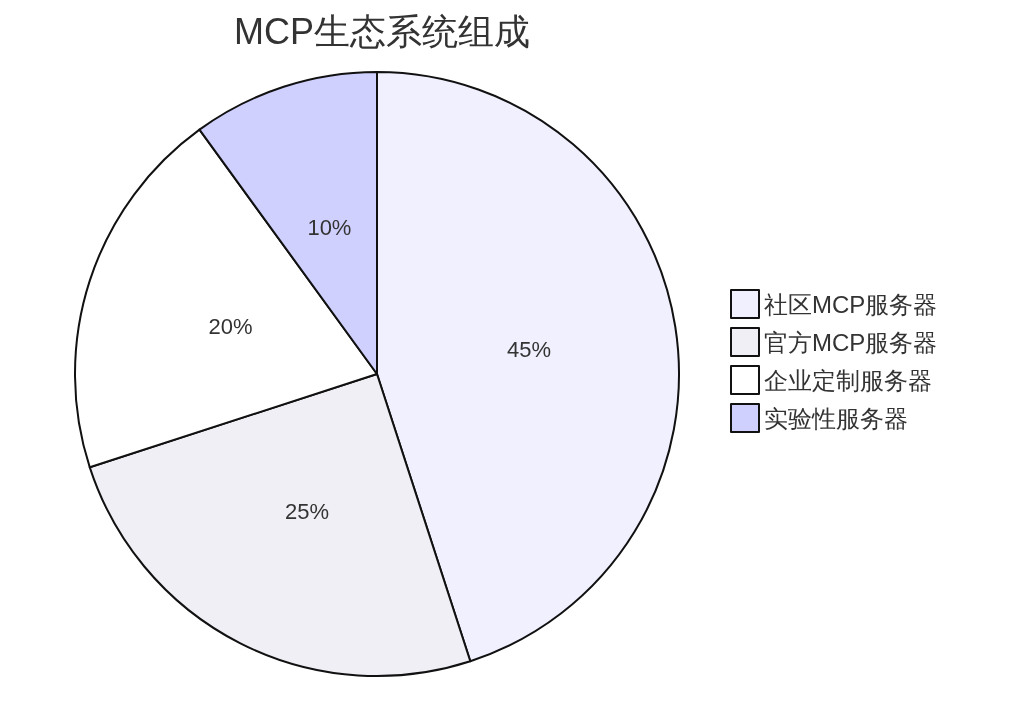  What do you see at coordinates (329, 228) in the screenshot?
I see `data-label: 10%` at bounding box center [329, 228].